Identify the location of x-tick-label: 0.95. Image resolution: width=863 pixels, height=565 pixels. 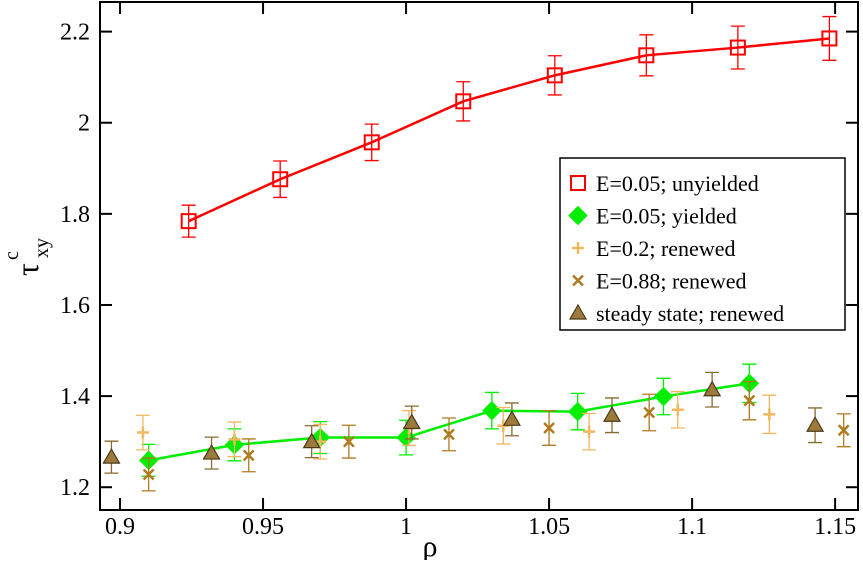
(263, 527).